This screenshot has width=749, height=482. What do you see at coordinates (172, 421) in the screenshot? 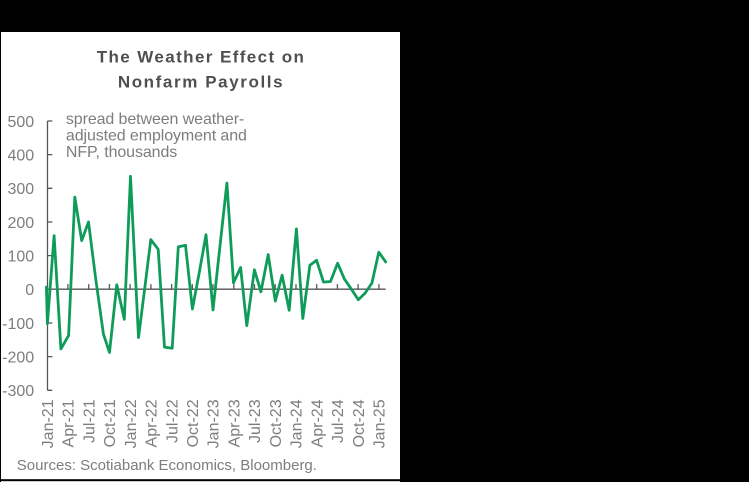
I see `svg-text: Jul-22` at bounding box center [172, 421].